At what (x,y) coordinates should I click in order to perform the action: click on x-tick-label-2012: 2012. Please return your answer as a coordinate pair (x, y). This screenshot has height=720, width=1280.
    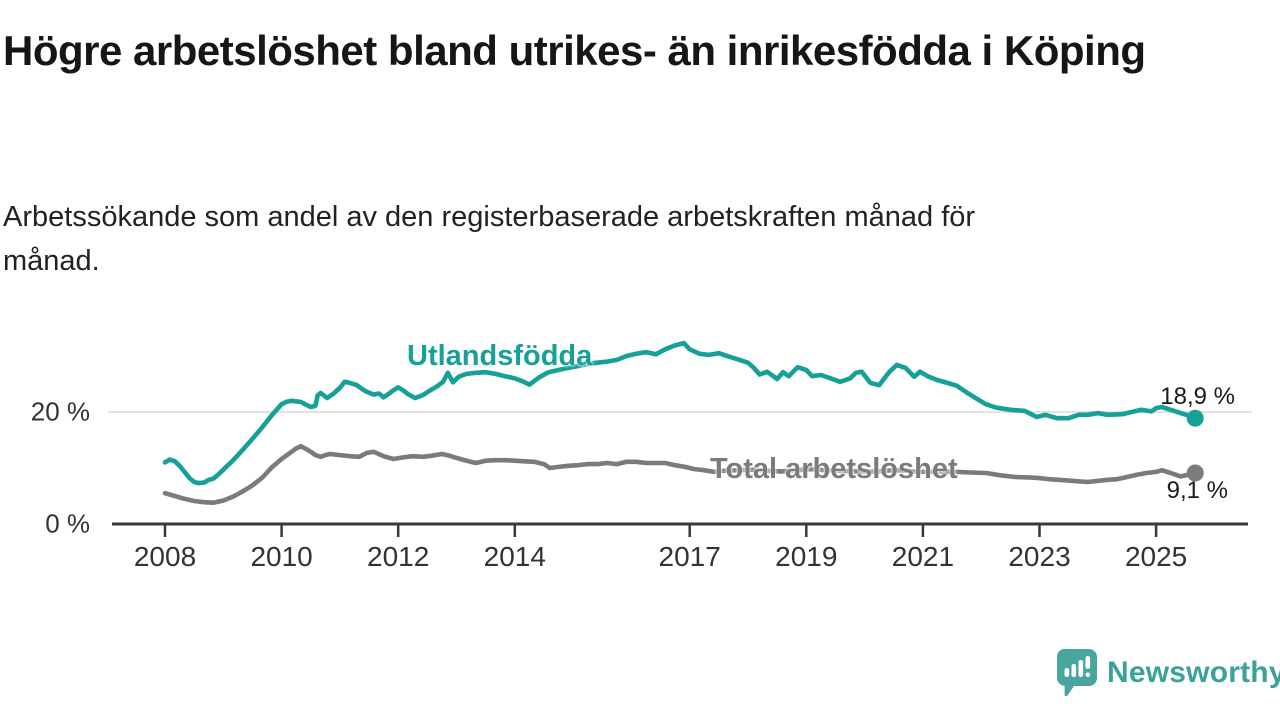
    Looking at the image, I should click on (398, 556).